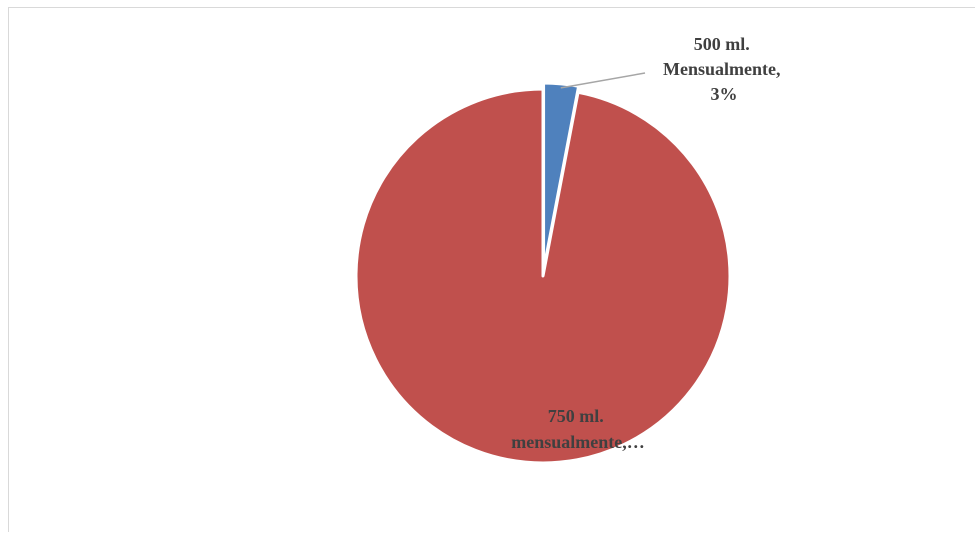 Image resolution: width=977 pixels, height=534 pixels. Describe the element at coordinates (724, 94) in the screenshot. I see `slice-label-500ml-line-3: 3%` at that location.